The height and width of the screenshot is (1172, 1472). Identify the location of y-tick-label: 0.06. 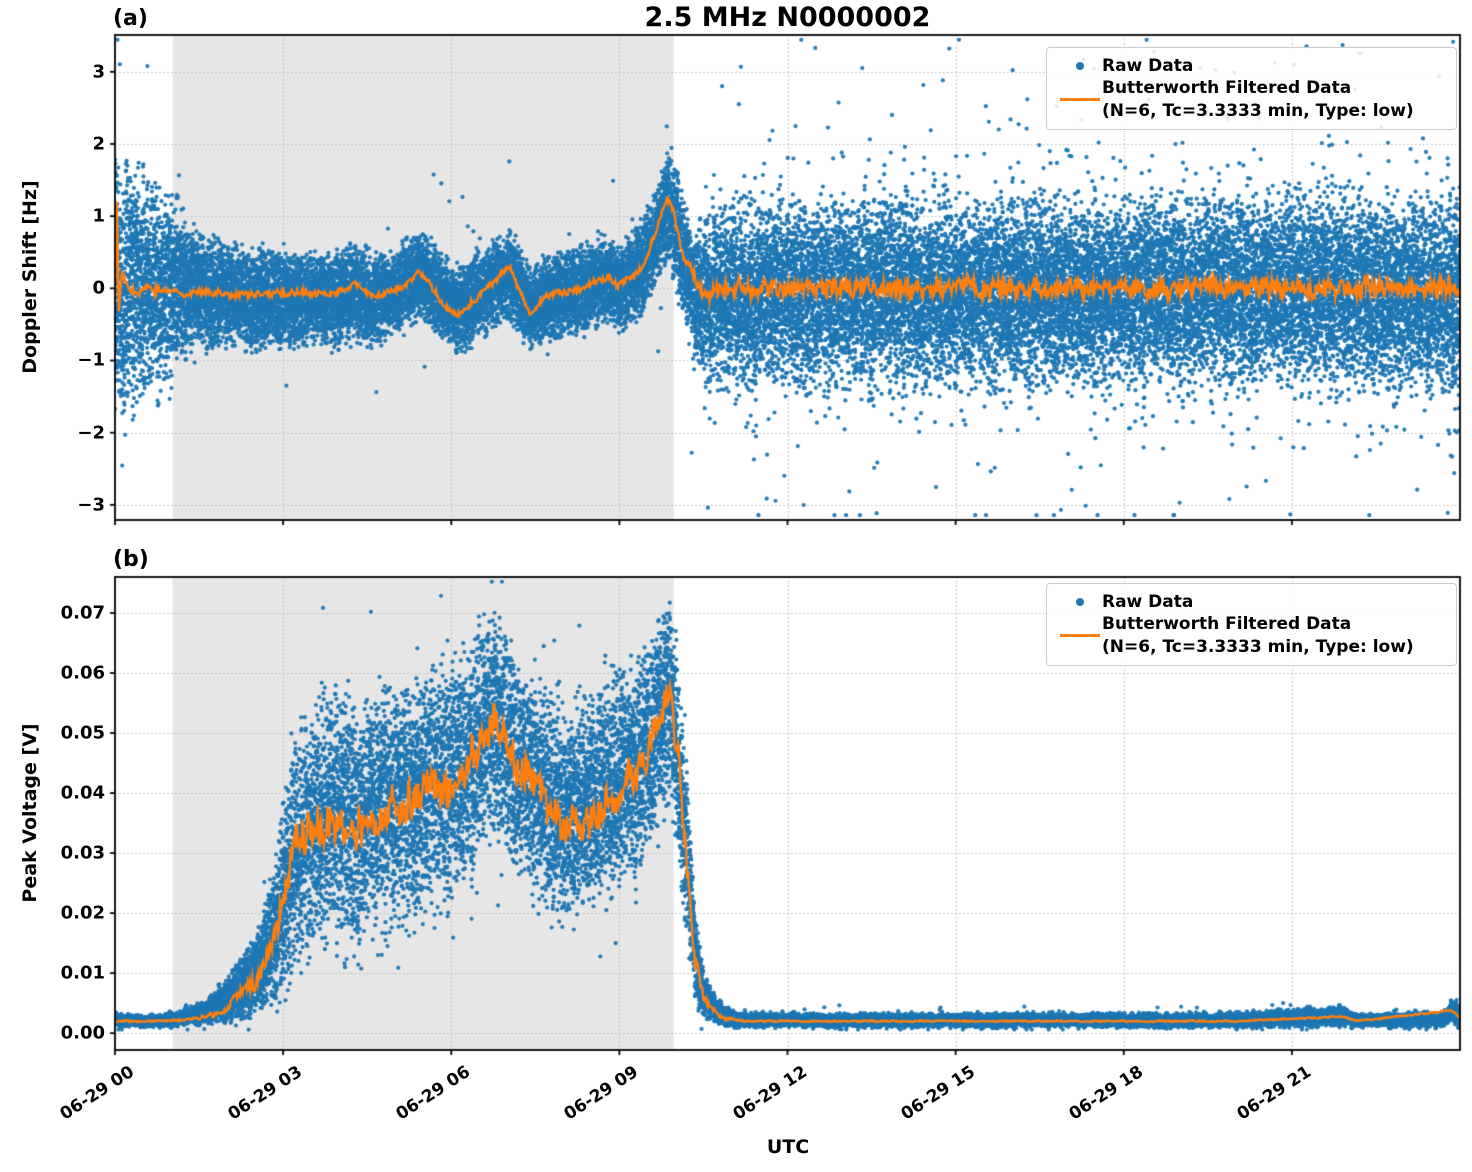
(82, 673).